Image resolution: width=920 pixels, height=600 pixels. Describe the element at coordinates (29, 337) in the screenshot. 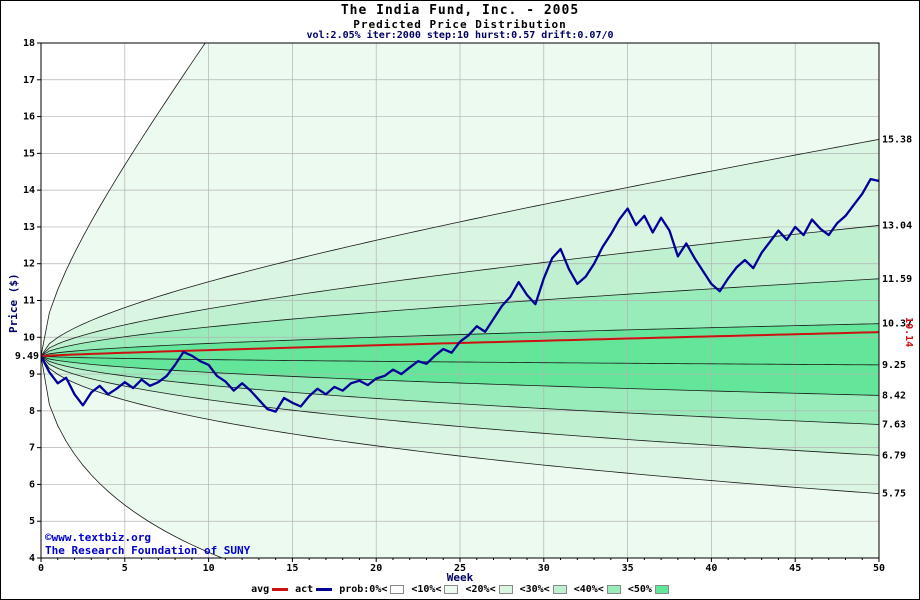

I see `y-tick-label: 10` at that location.